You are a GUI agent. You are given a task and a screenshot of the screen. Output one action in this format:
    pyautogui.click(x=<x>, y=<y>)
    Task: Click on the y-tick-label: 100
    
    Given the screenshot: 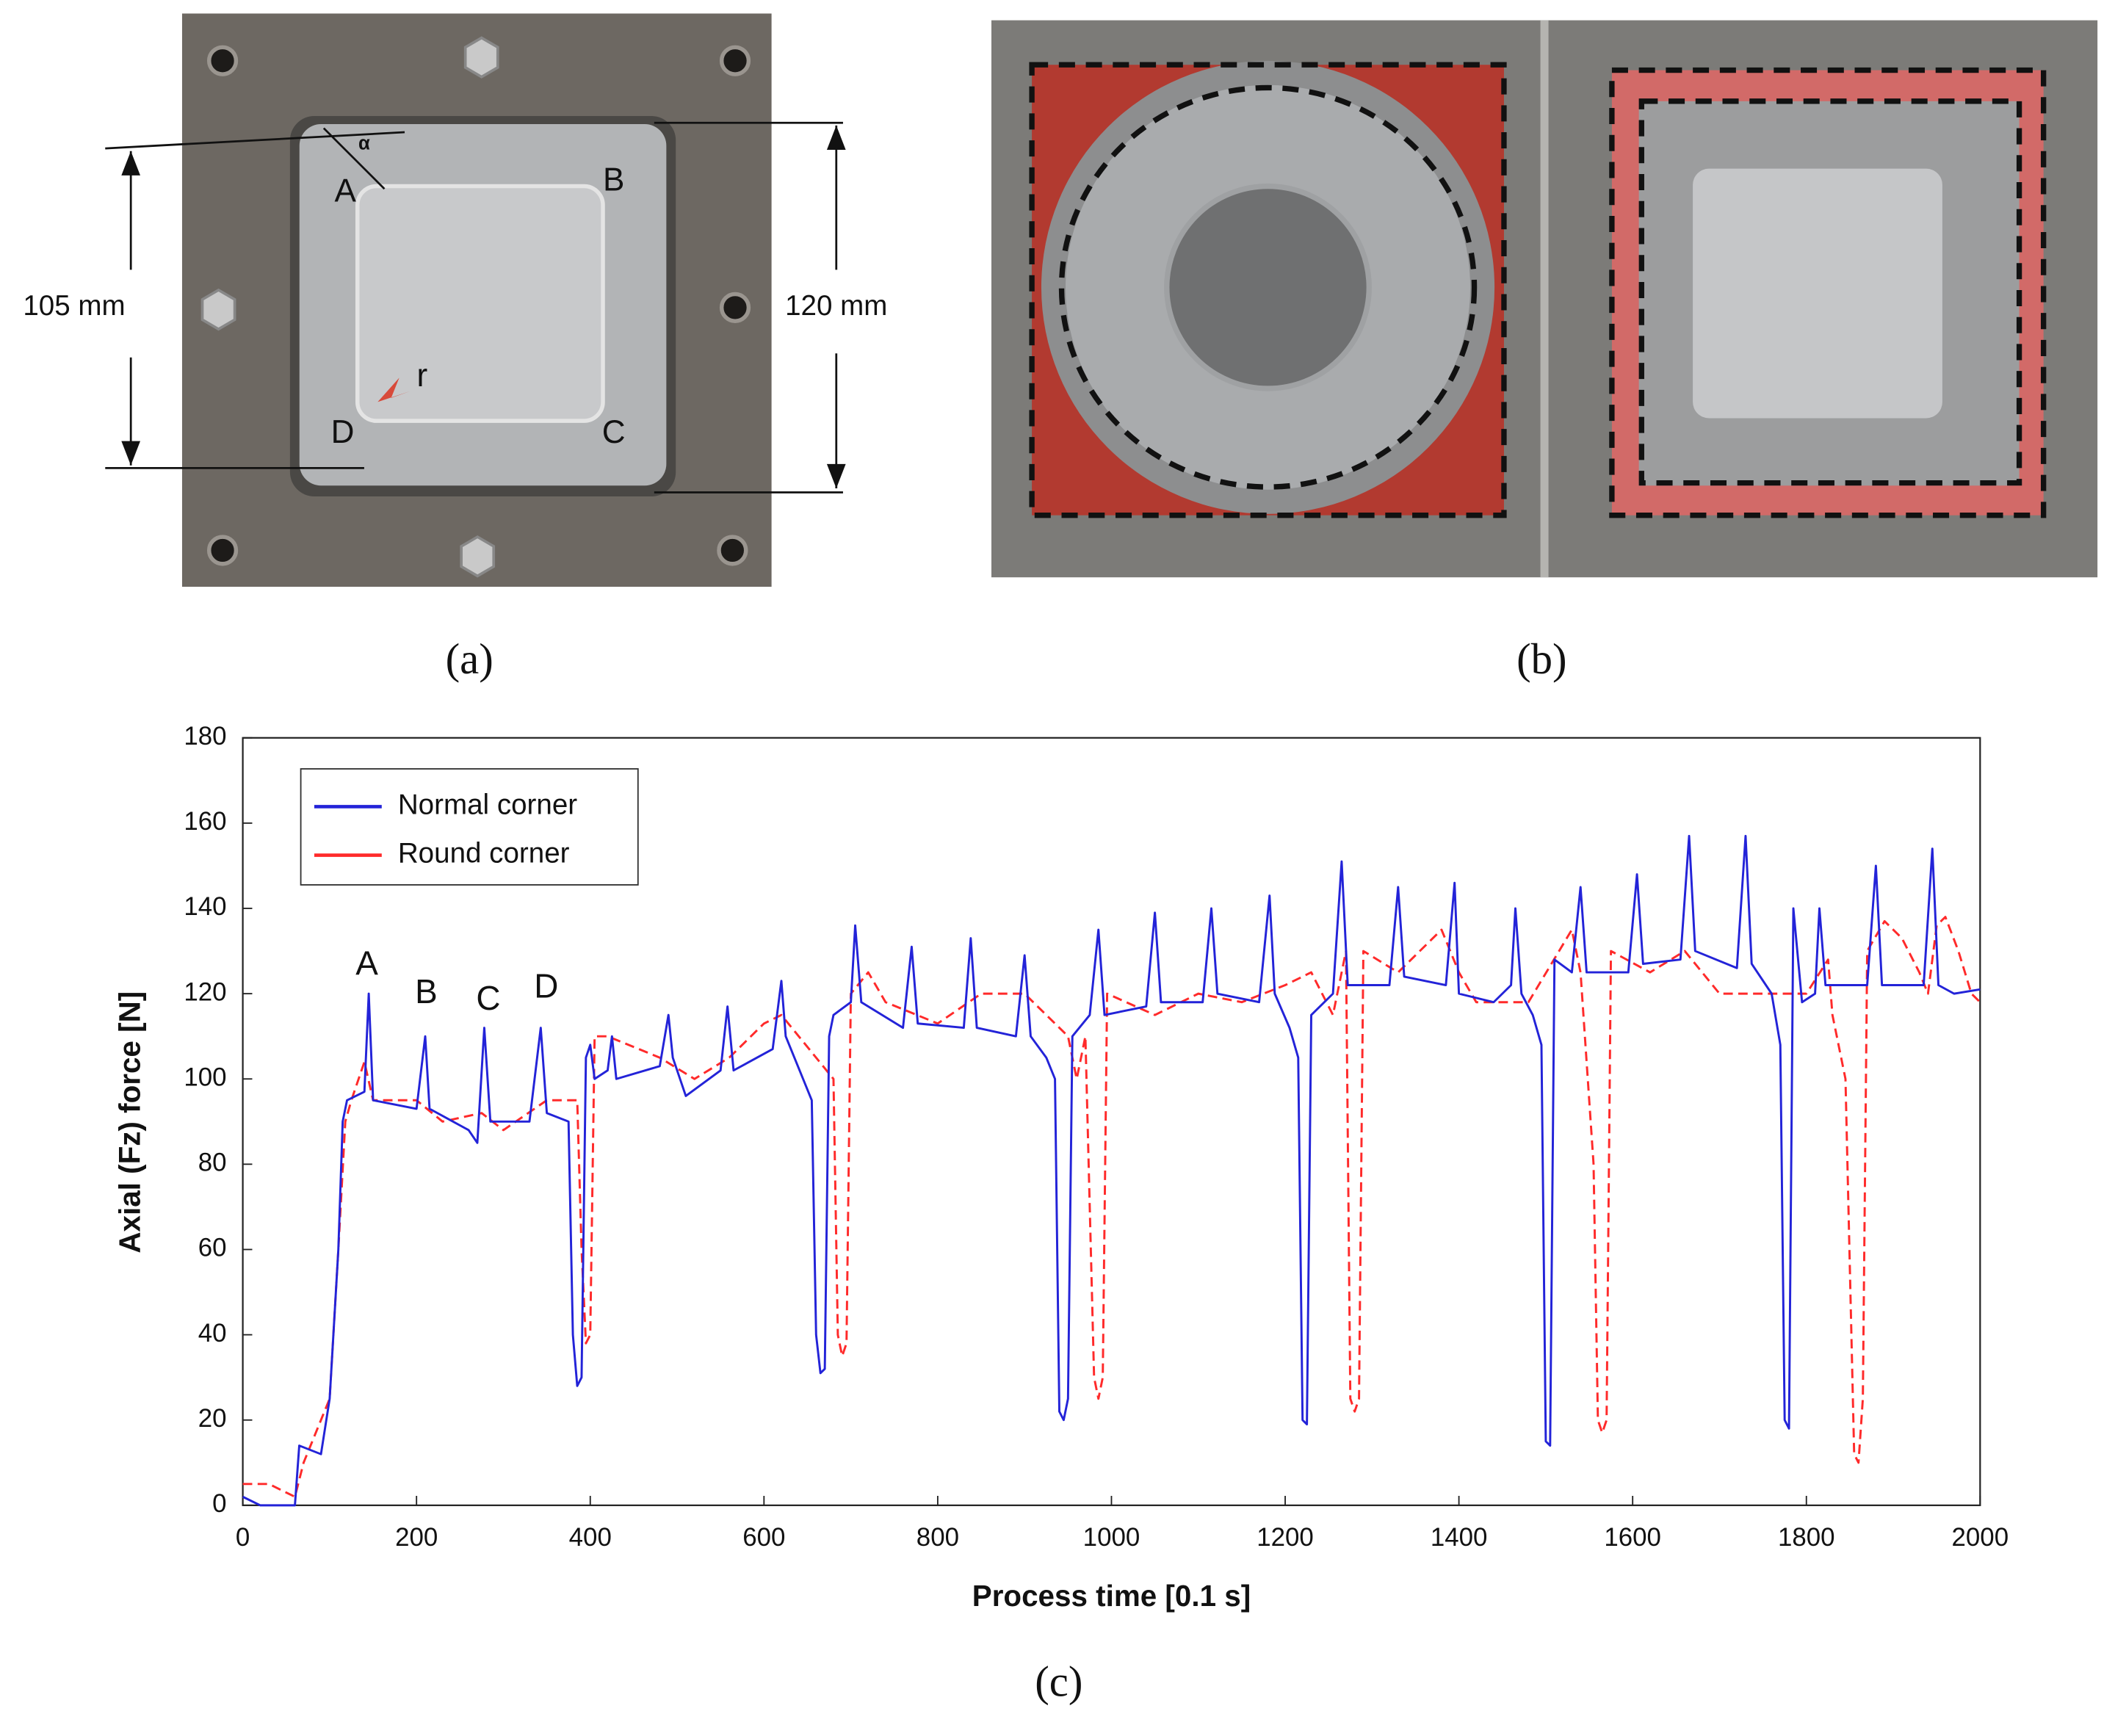 What is the action you would take?
    pyautogui.click(x=205, y=1077)
    